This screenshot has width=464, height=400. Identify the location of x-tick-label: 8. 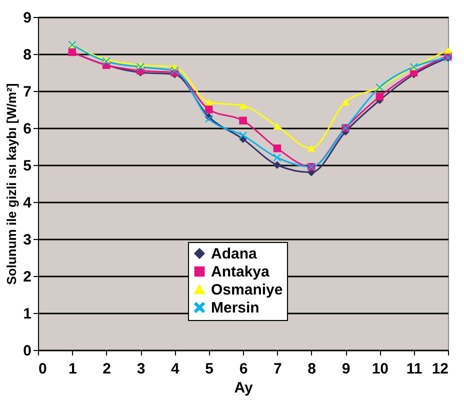
(312, 369).